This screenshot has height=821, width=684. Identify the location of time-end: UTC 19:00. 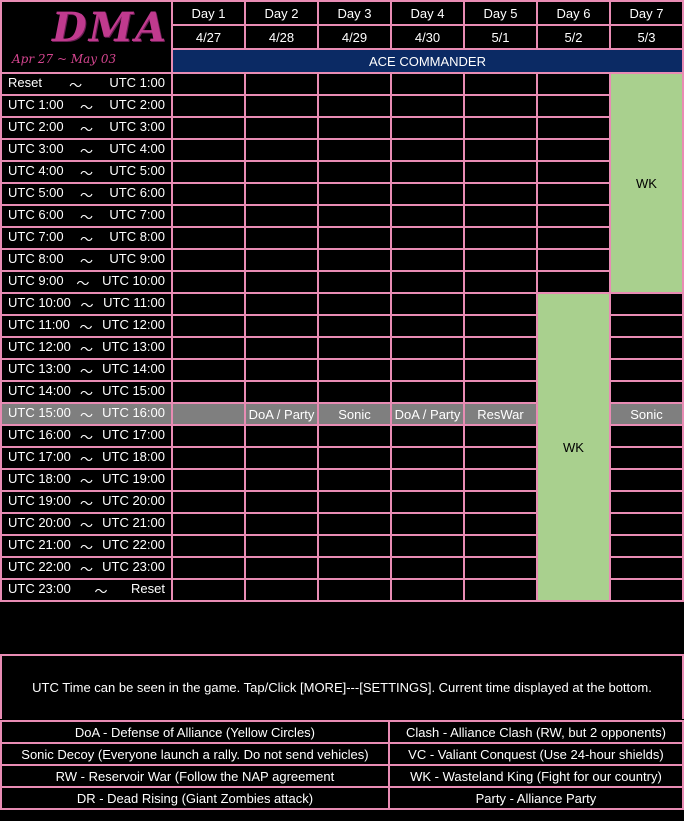
(133, 478).